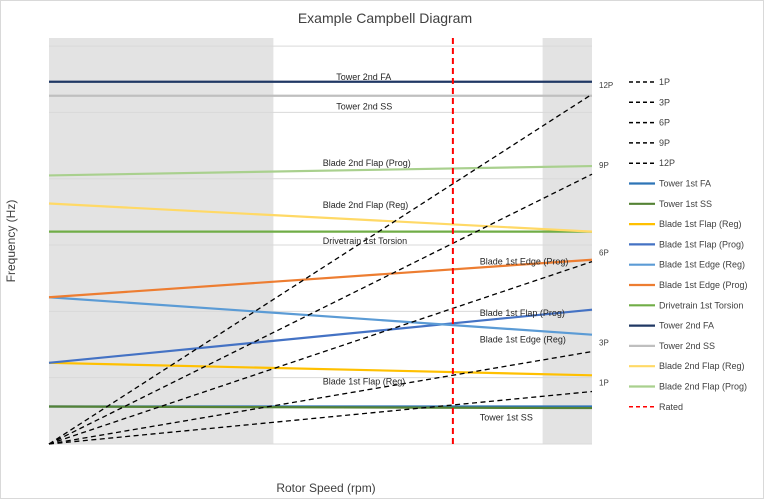 The height and width of the screenshot is (500, 764). Describe the element at coordinates (701, 244) in the screenshot. I see `legend-label-blade-1st-flap-prog: Blade 1st Flap (Prog)` at that location.